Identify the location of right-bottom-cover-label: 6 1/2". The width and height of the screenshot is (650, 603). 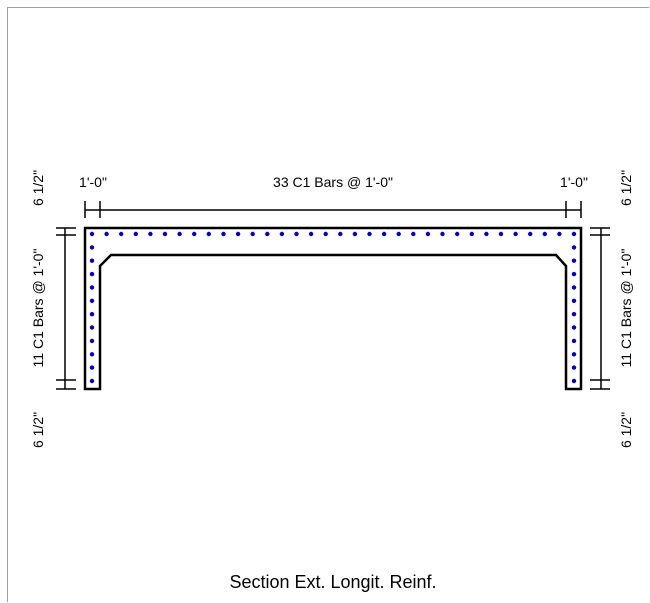
(626, 430).